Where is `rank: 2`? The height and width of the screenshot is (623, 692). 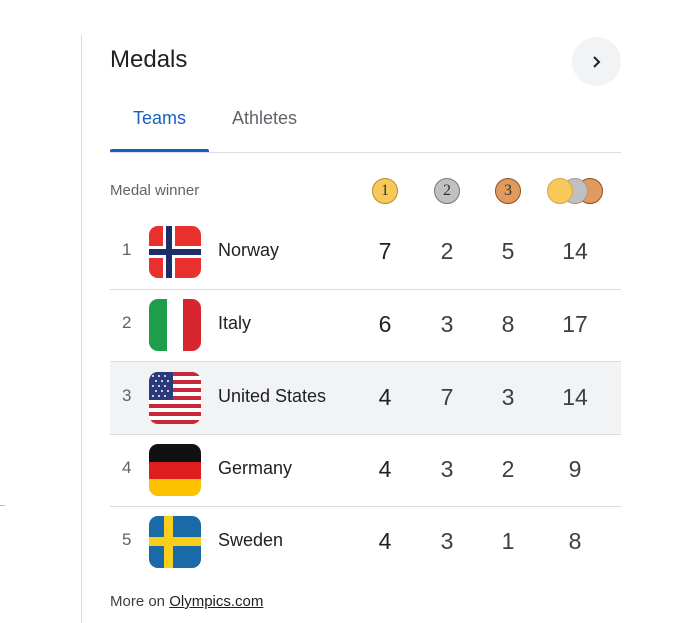 rank: 2 is located at coordinates (127, 322).